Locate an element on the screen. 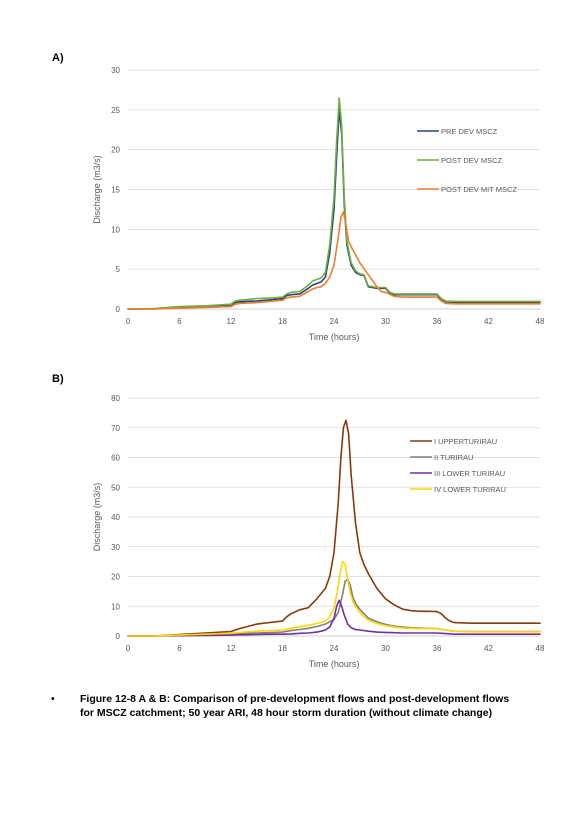 The image size is (576, 836). panel-b-label: B) is located at coordinates (58, 379).